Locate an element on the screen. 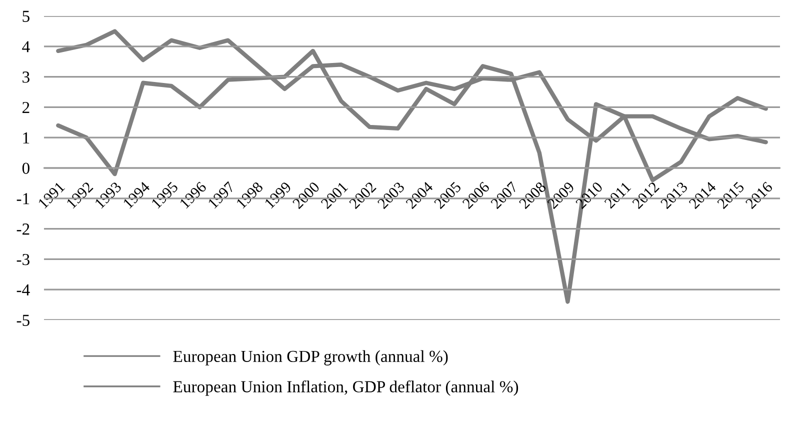  y-tick-label: 3 is located at coordinates (26, 77).